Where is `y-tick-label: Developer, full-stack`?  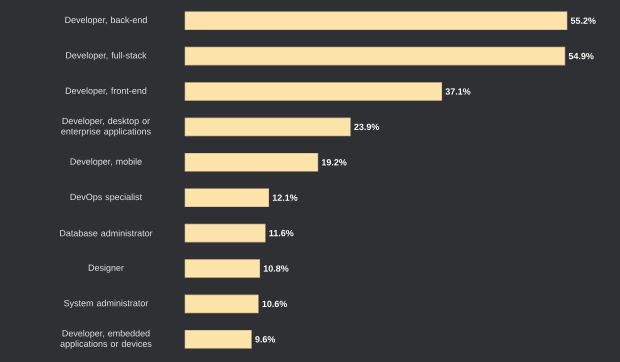 y-tick-label: Developer, full-stack is located at coordinates (106, 56).